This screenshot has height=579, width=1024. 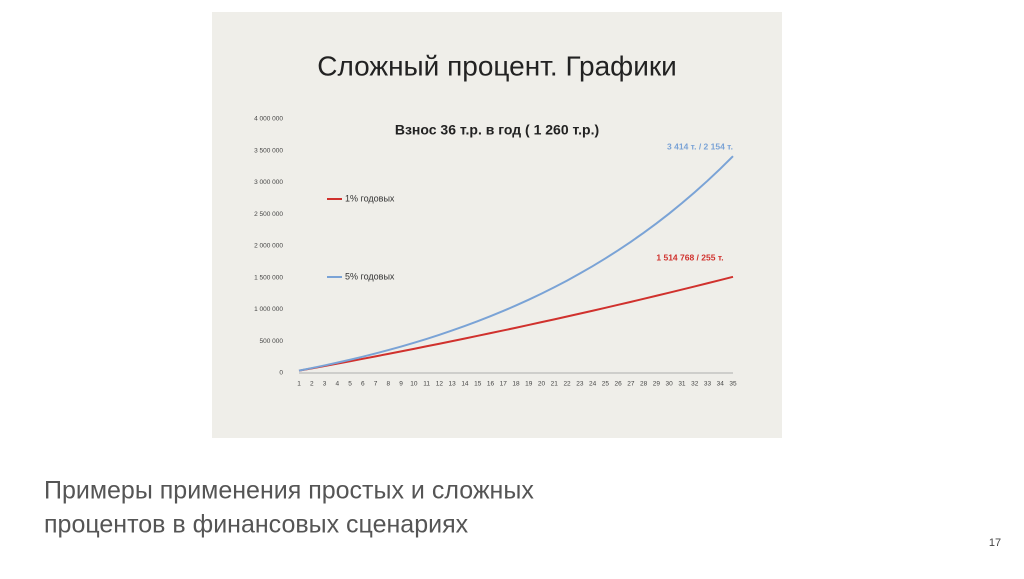 I want to click on y-tick-label: 2 500 000, so click(x=268, y=214).